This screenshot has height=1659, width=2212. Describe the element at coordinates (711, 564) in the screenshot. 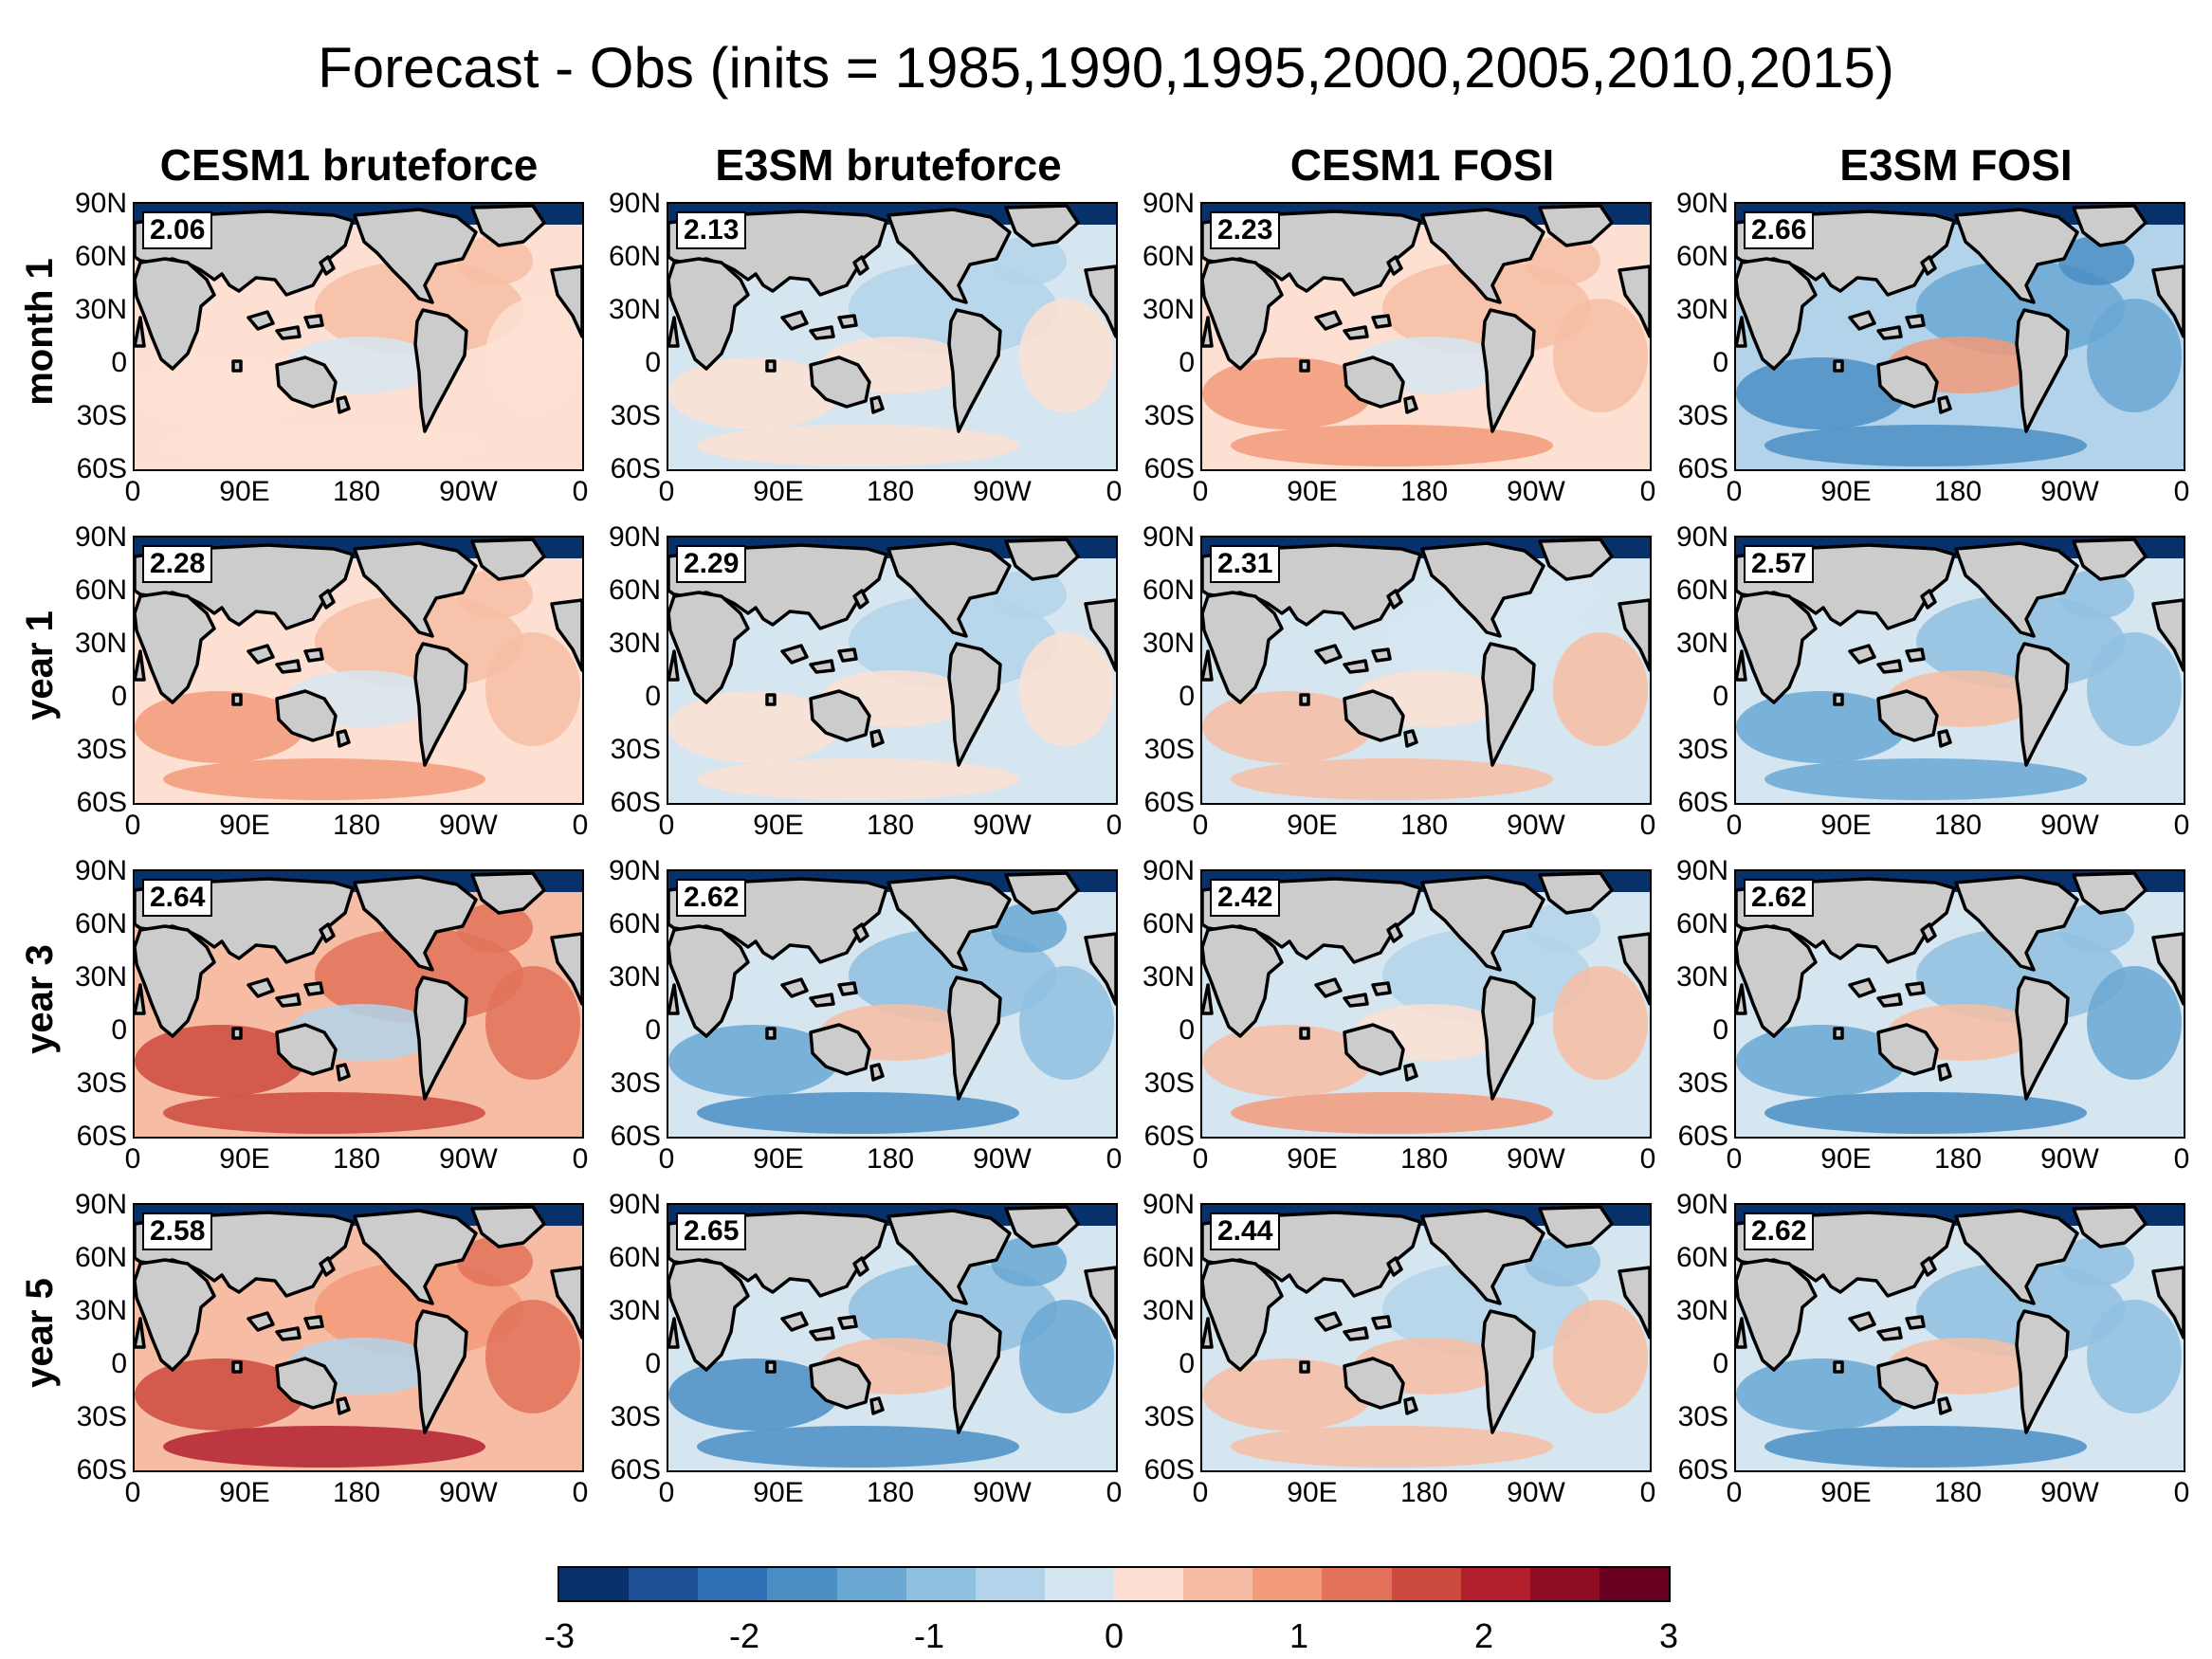

I see `rmse-value-badge: 2.29` at that location.